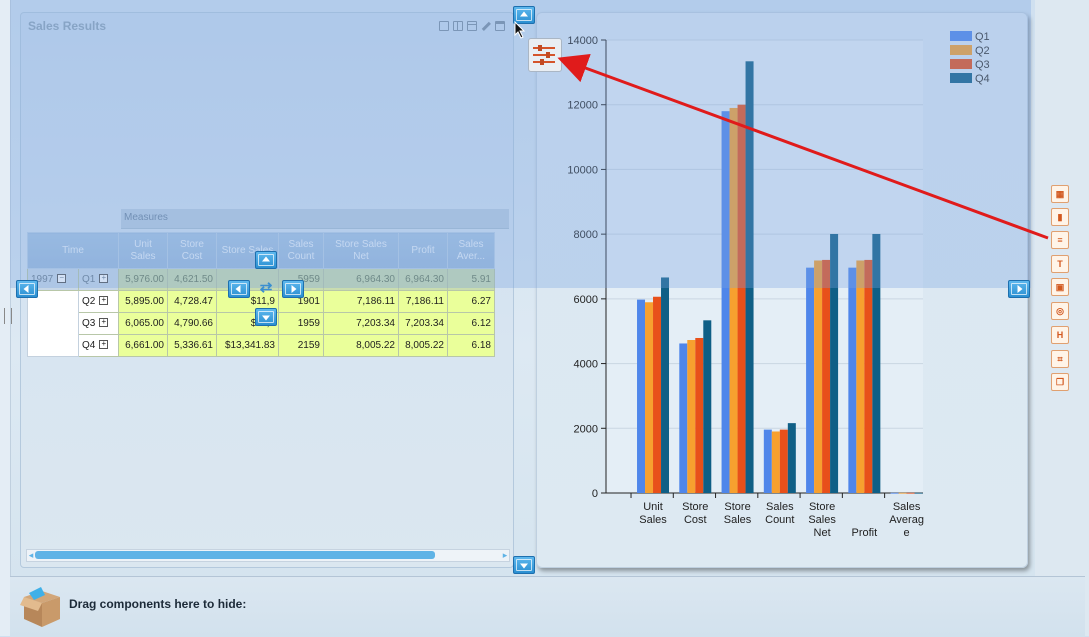 The height and width of the screenshot is (637, 1089). Describe the element at coordinates (524, 565) in the screenshot. I see `move-down-button` at that location.